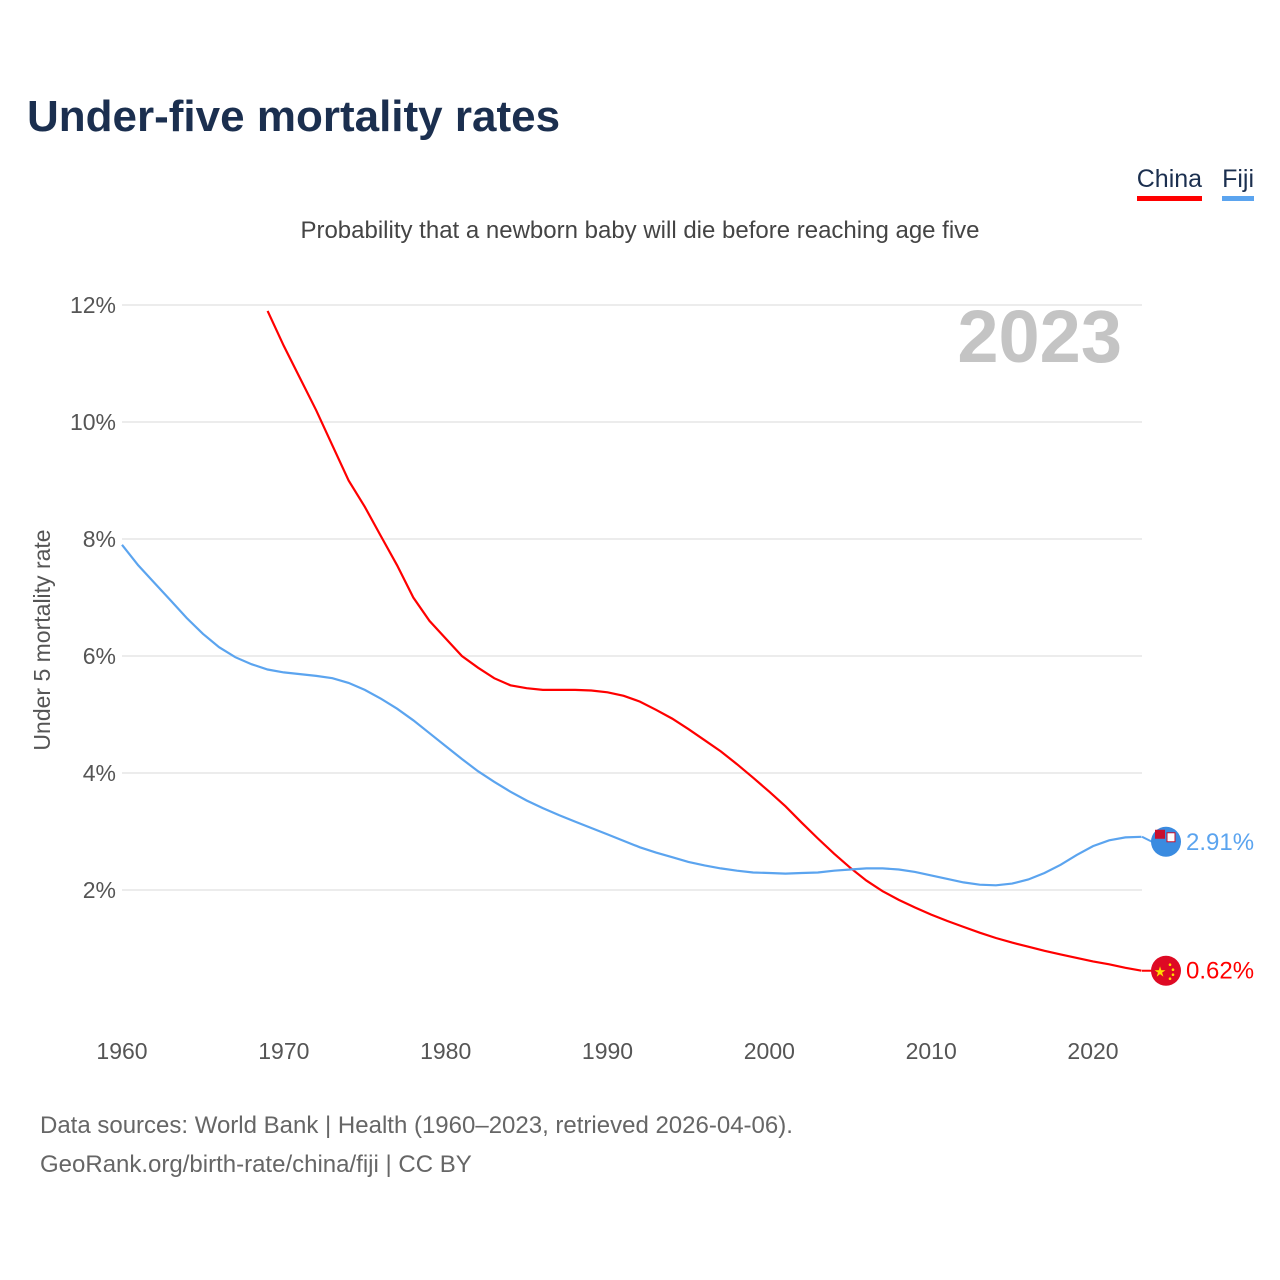 The width and height of the screenshot is (1280, 1280). I want to click on legend-item-china: China, so click(1169, 183).